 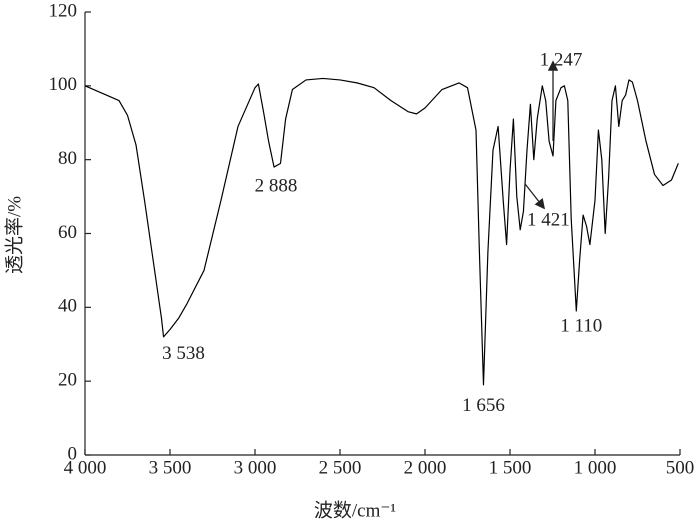 I want to click on x-tick-label: 1 000, so click(x=595, y=467).